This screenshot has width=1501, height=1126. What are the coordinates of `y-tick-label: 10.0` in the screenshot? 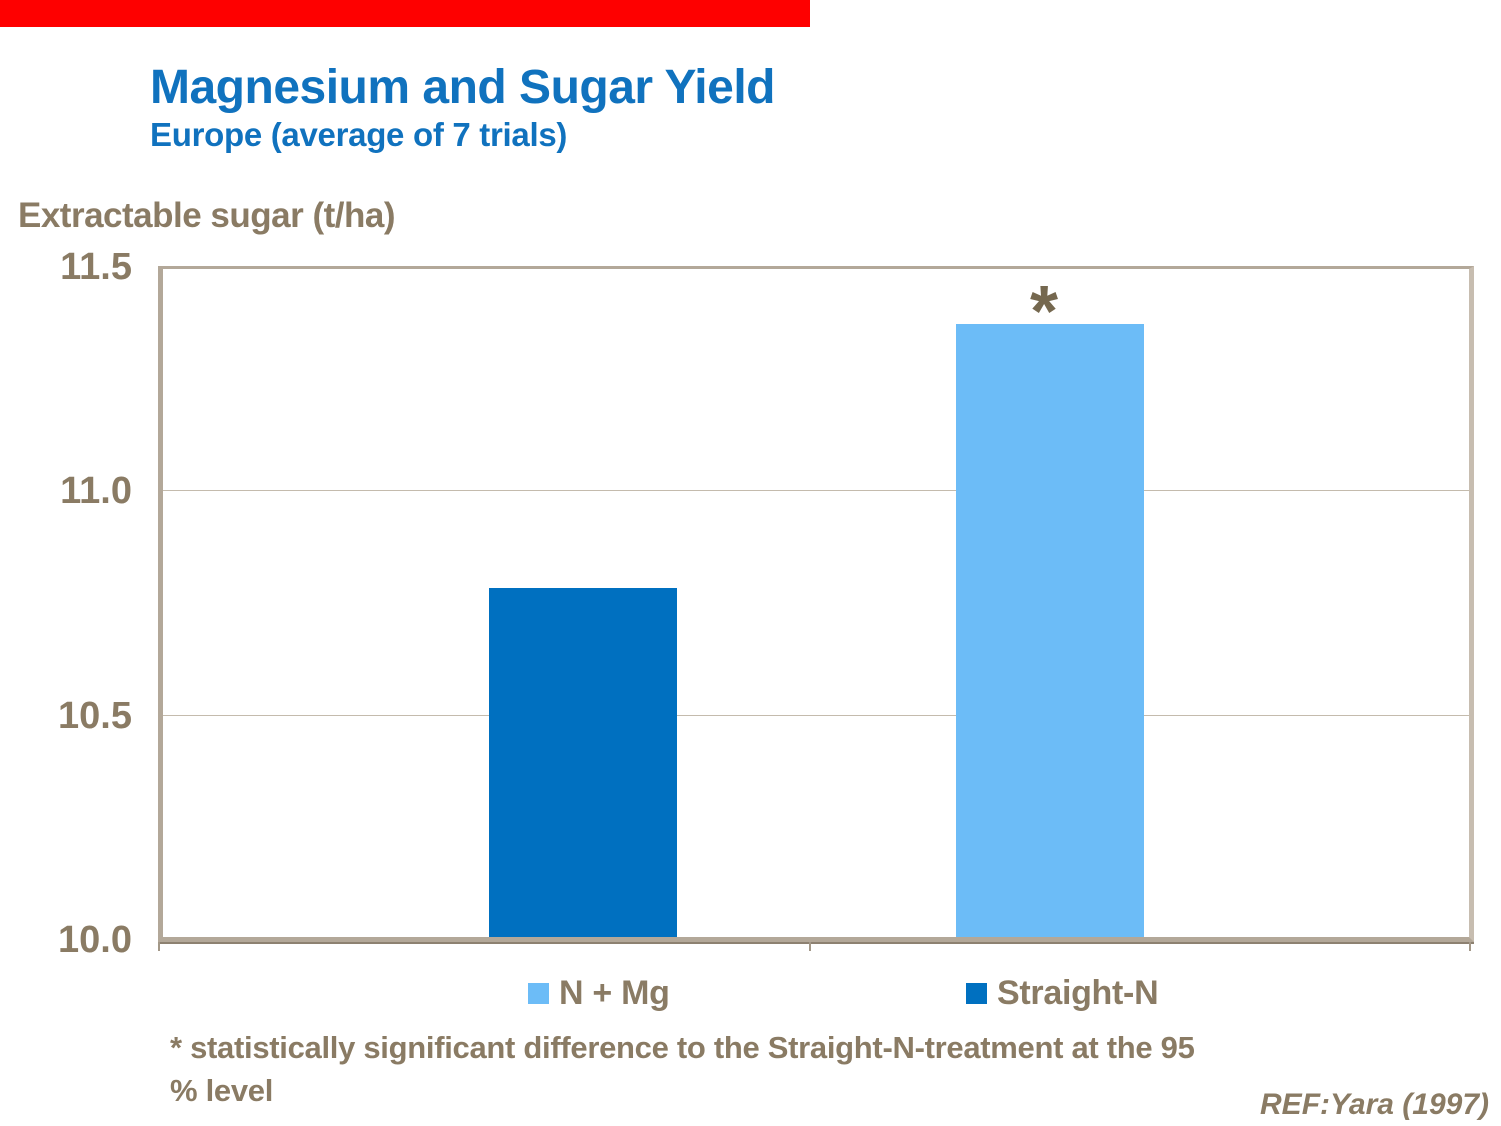 It's located at (95, 940).